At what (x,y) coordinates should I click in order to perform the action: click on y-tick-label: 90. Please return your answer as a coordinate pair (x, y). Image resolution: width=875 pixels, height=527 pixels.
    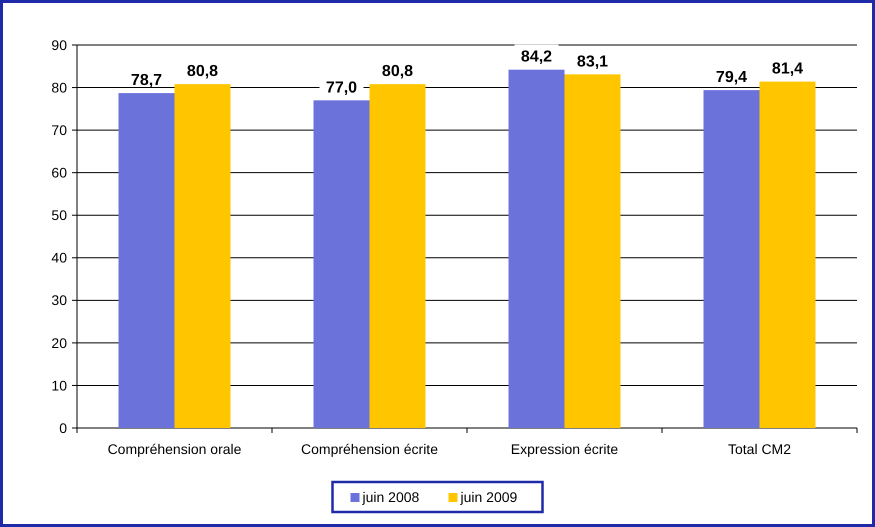
    Looking at the image, I should click on (59, 44).